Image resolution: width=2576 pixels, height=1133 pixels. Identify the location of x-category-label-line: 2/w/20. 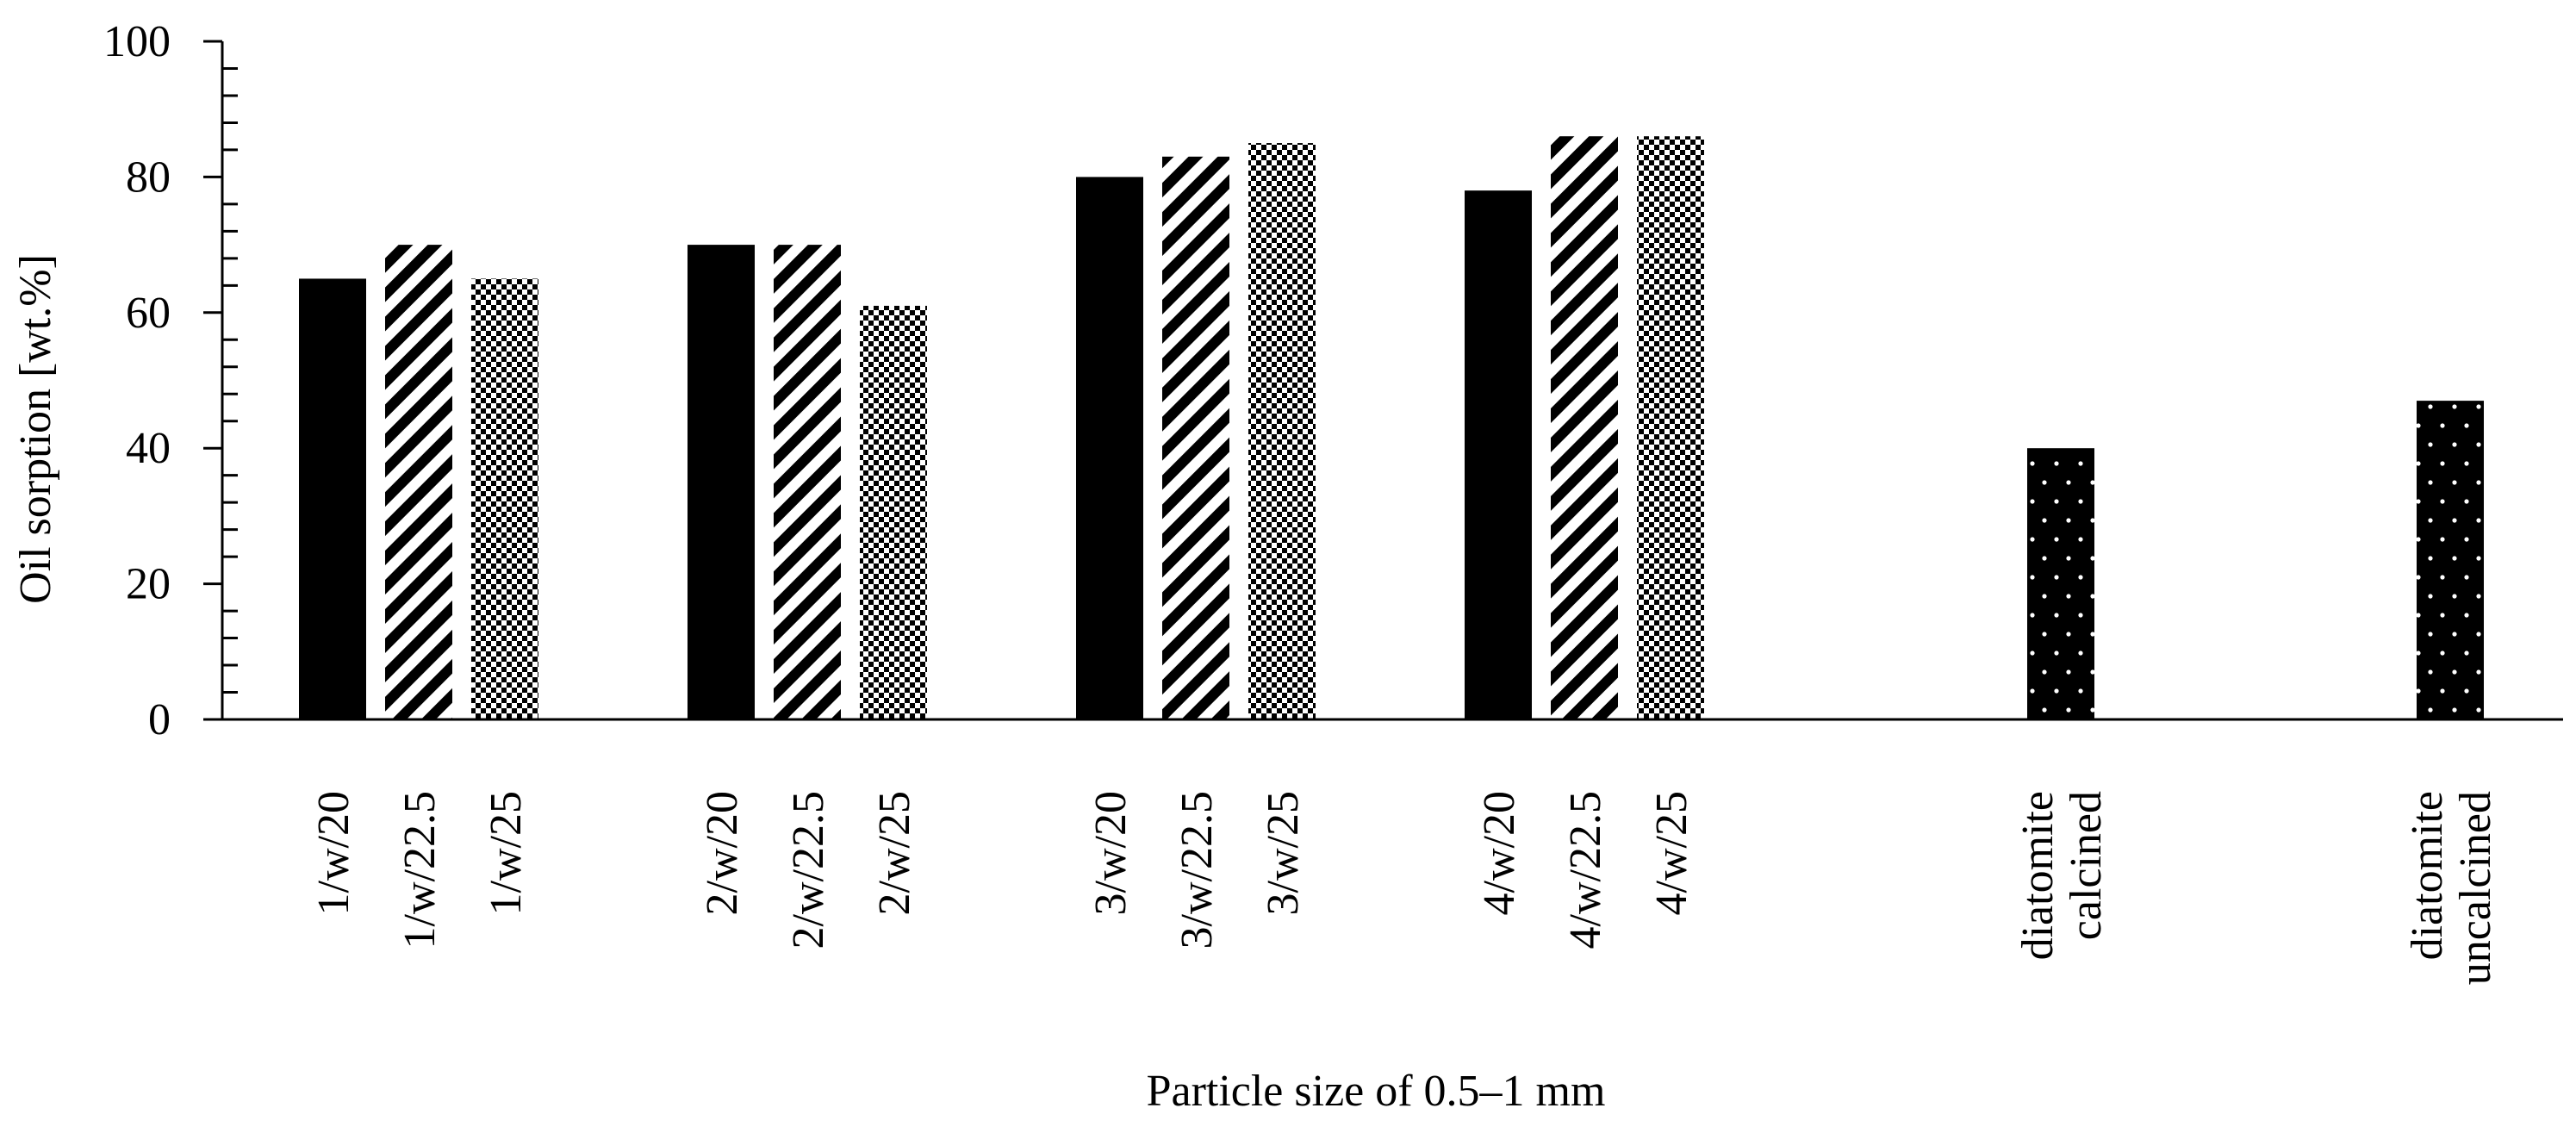
(722, 853).